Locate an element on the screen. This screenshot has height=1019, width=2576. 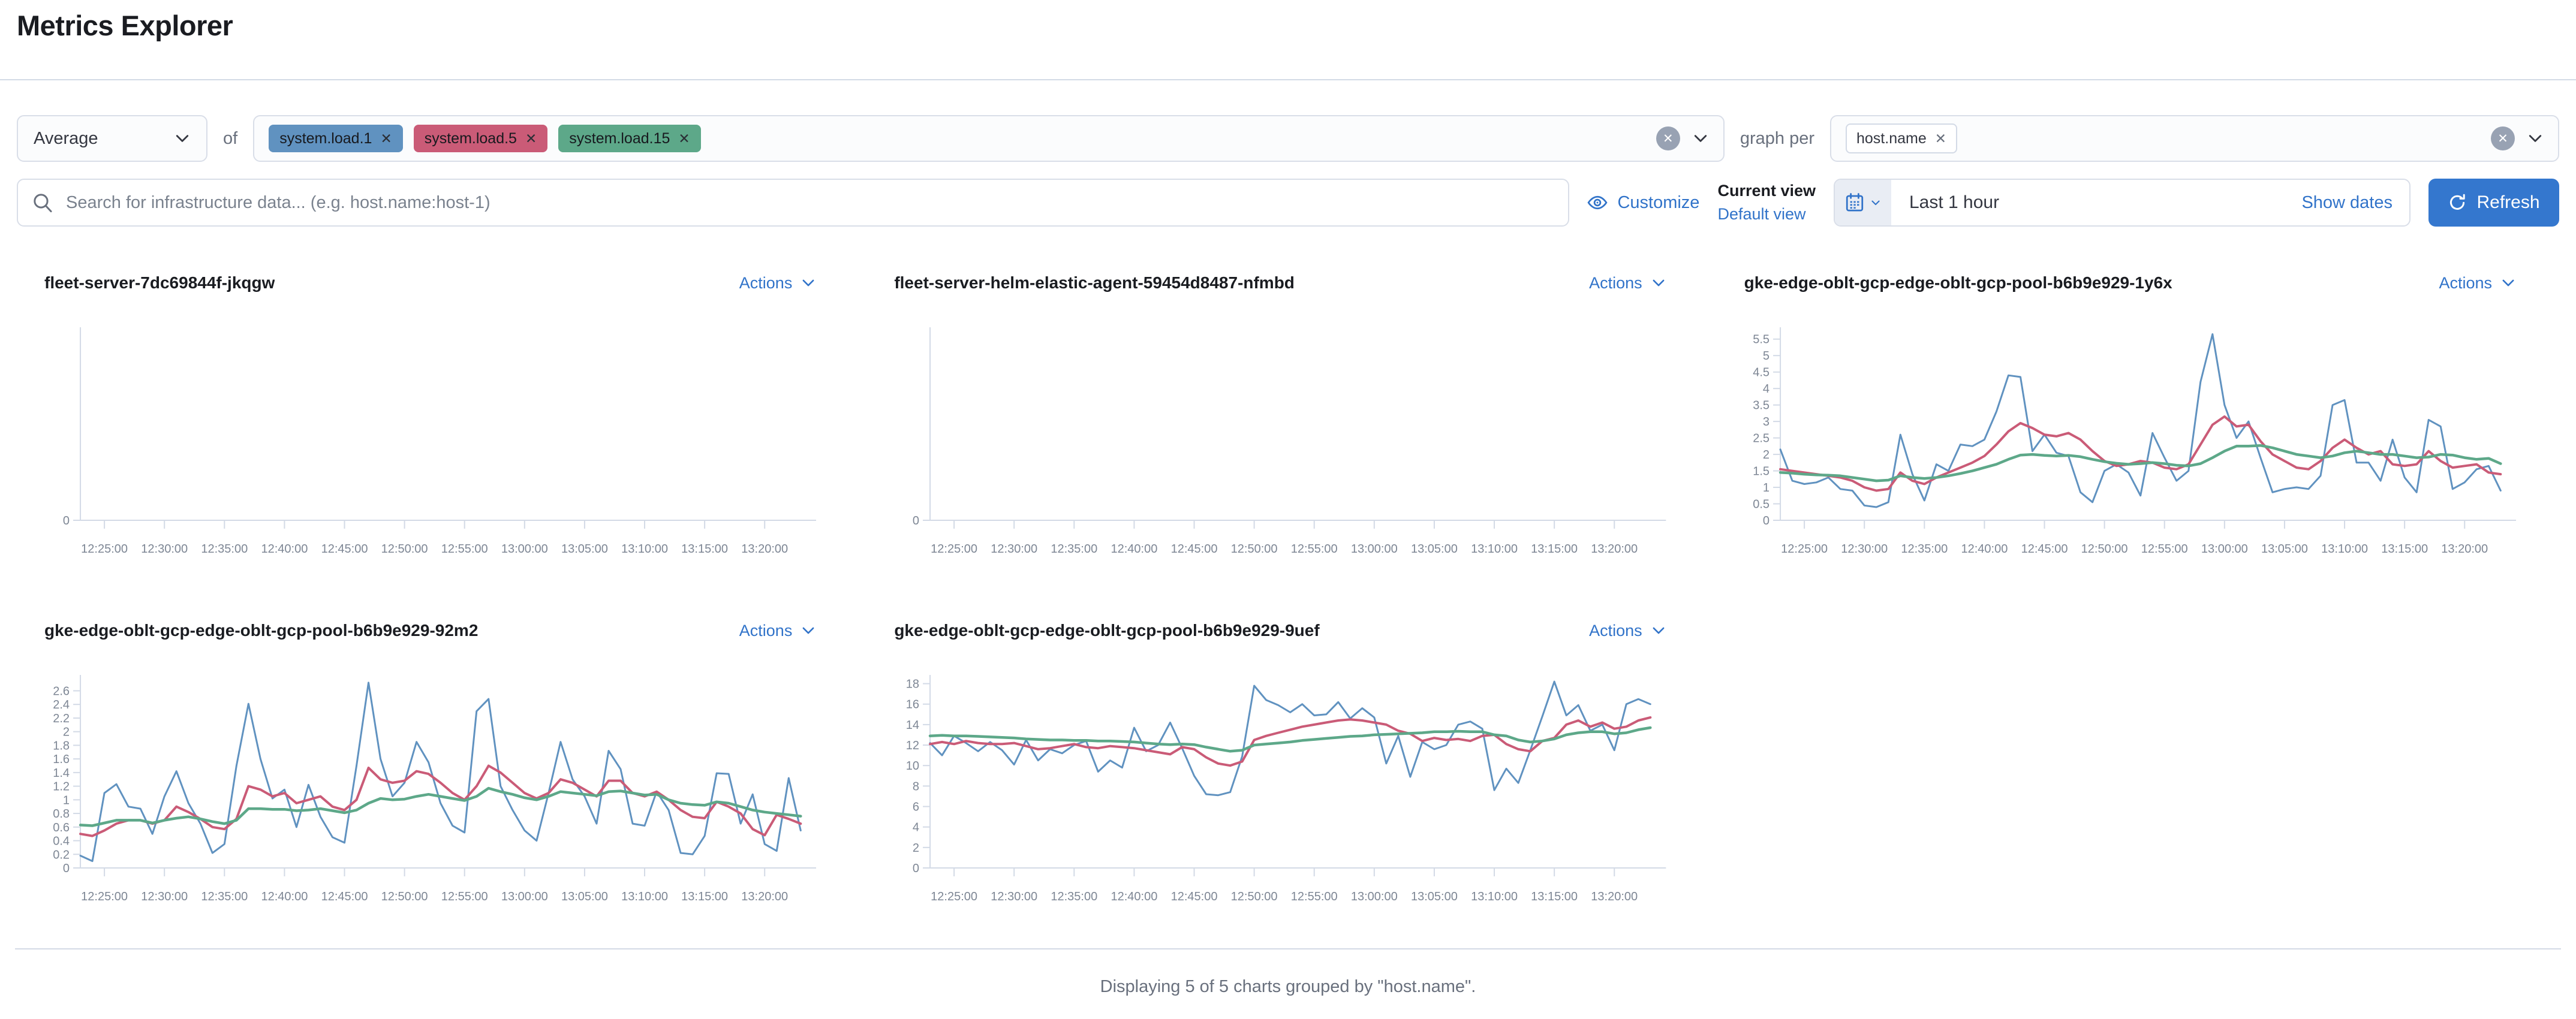
header-divider is located at coordinates (1288, 80).